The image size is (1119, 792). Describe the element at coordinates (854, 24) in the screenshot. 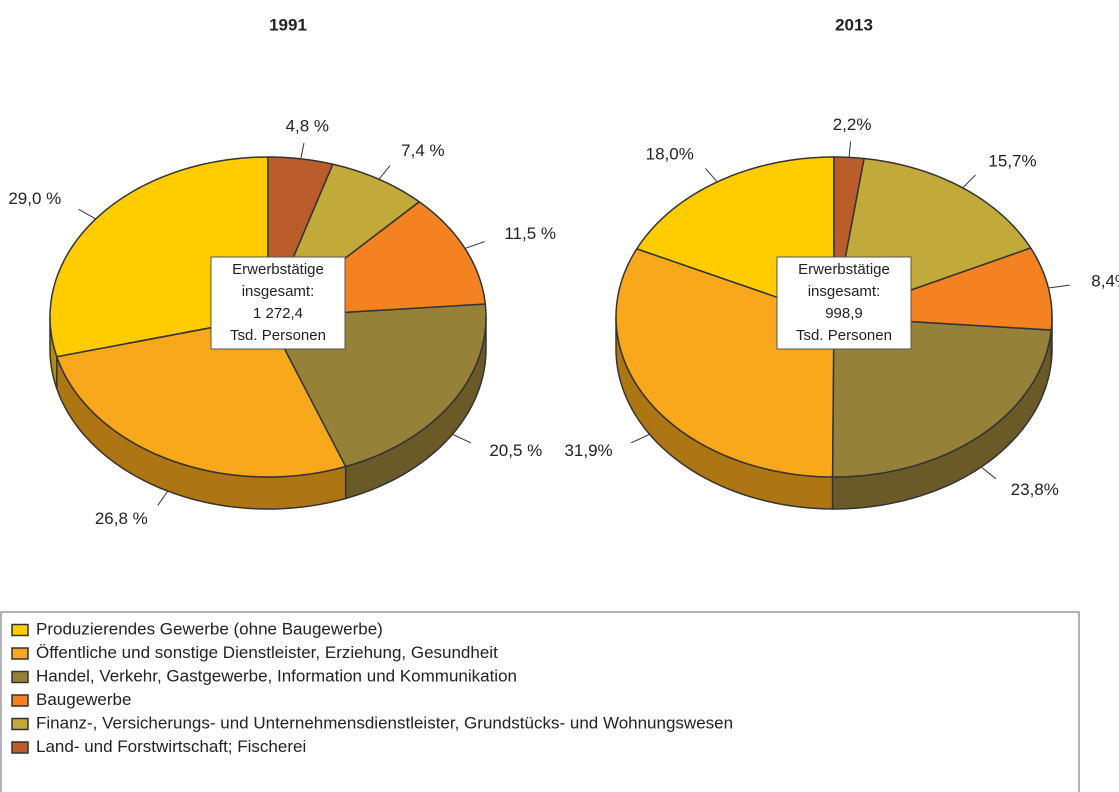

I see `pie-title: 2013` at that location.